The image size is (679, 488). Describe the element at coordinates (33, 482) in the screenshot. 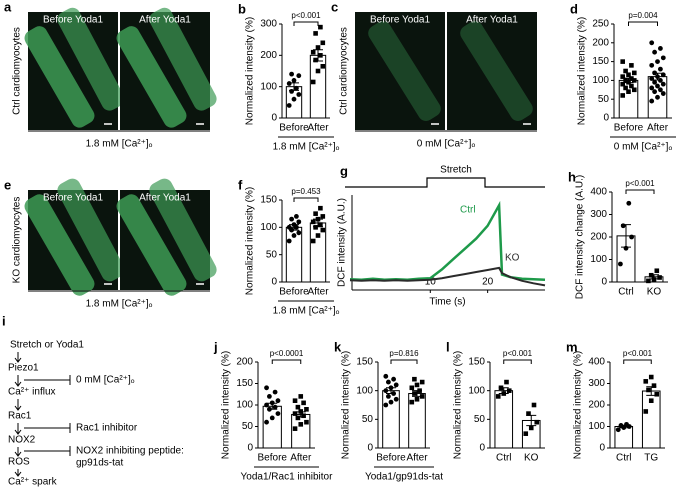

I see `pathway-node: Ca²⁺ spark` at that location.